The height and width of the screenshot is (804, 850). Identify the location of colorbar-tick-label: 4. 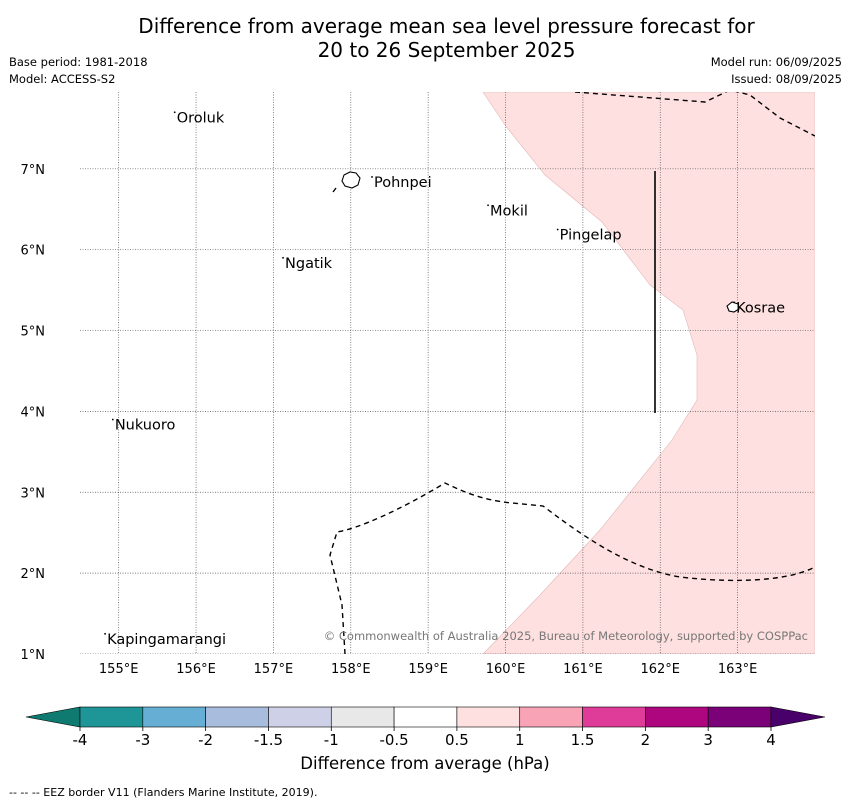
(771, 740).